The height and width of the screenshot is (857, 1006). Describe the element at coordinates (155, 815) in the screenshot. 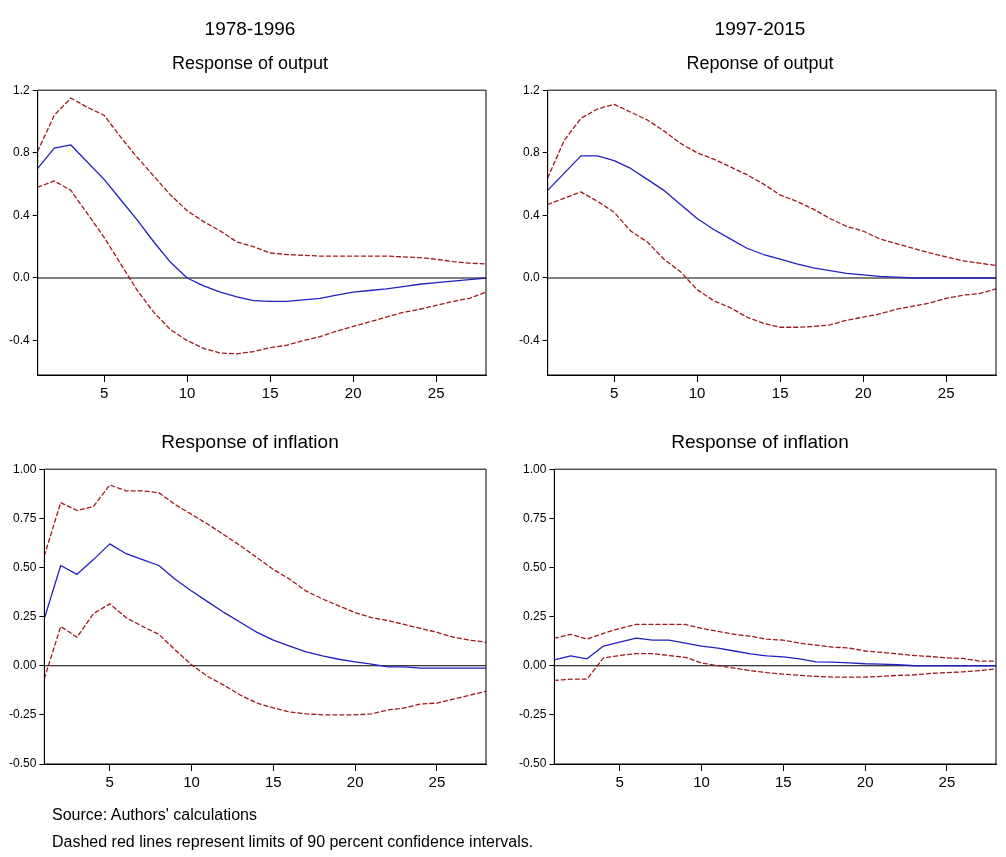

I see `source-note: Source: Authors' calculations` at that location.